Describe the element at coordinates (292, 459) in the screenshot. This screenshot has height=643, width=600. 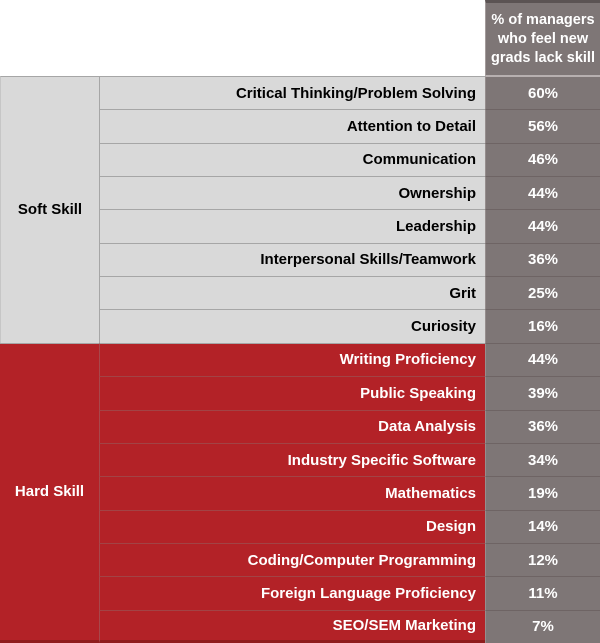
I see `skill-cell: Industry Specific Software` at that location.